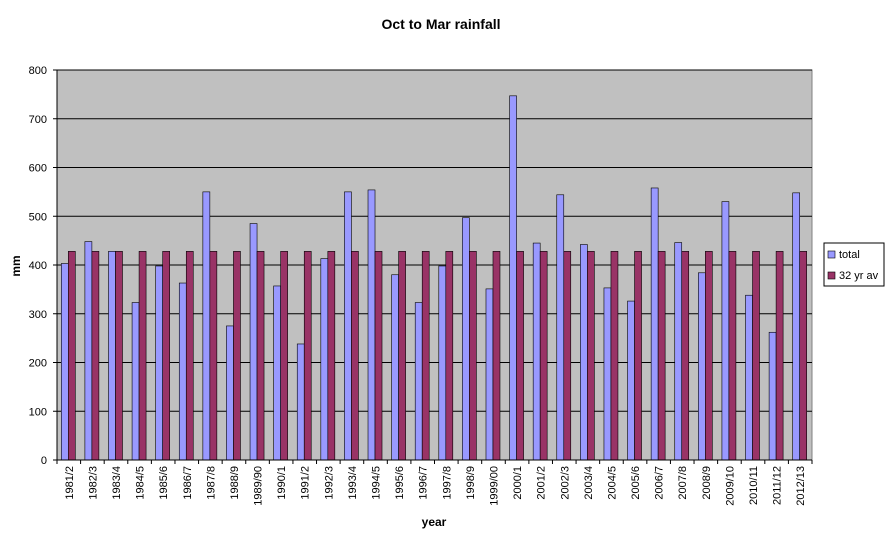 The height and width of the screenshot is (545, 891). Describe the element at coordinates (38, 169) in the screenshot. I see `y-tick-label: 600` at that location.